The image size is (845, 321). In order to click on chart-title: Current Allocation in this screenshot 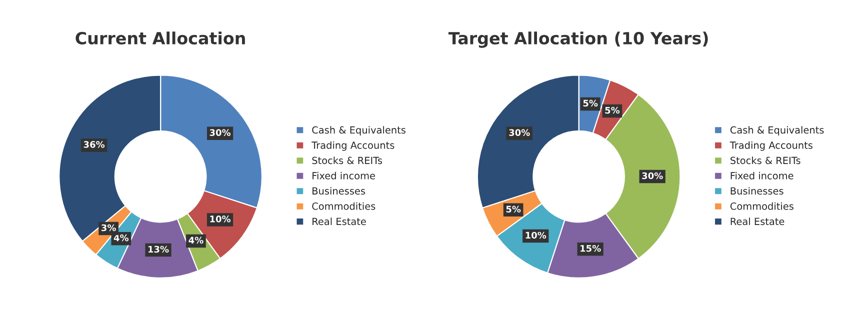, I will do `click(160, 38)`.